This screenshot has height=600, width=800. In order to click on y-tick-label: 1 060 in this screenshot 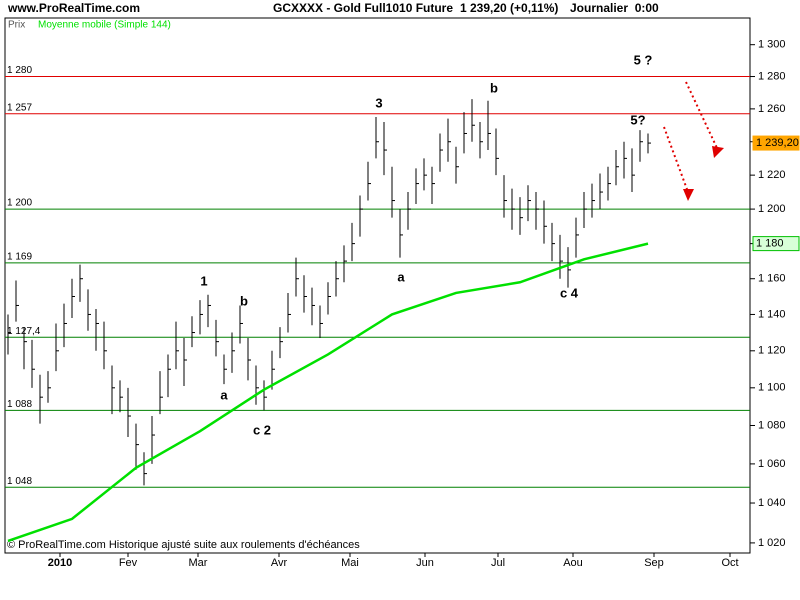, I will do `click(772, 464)`.